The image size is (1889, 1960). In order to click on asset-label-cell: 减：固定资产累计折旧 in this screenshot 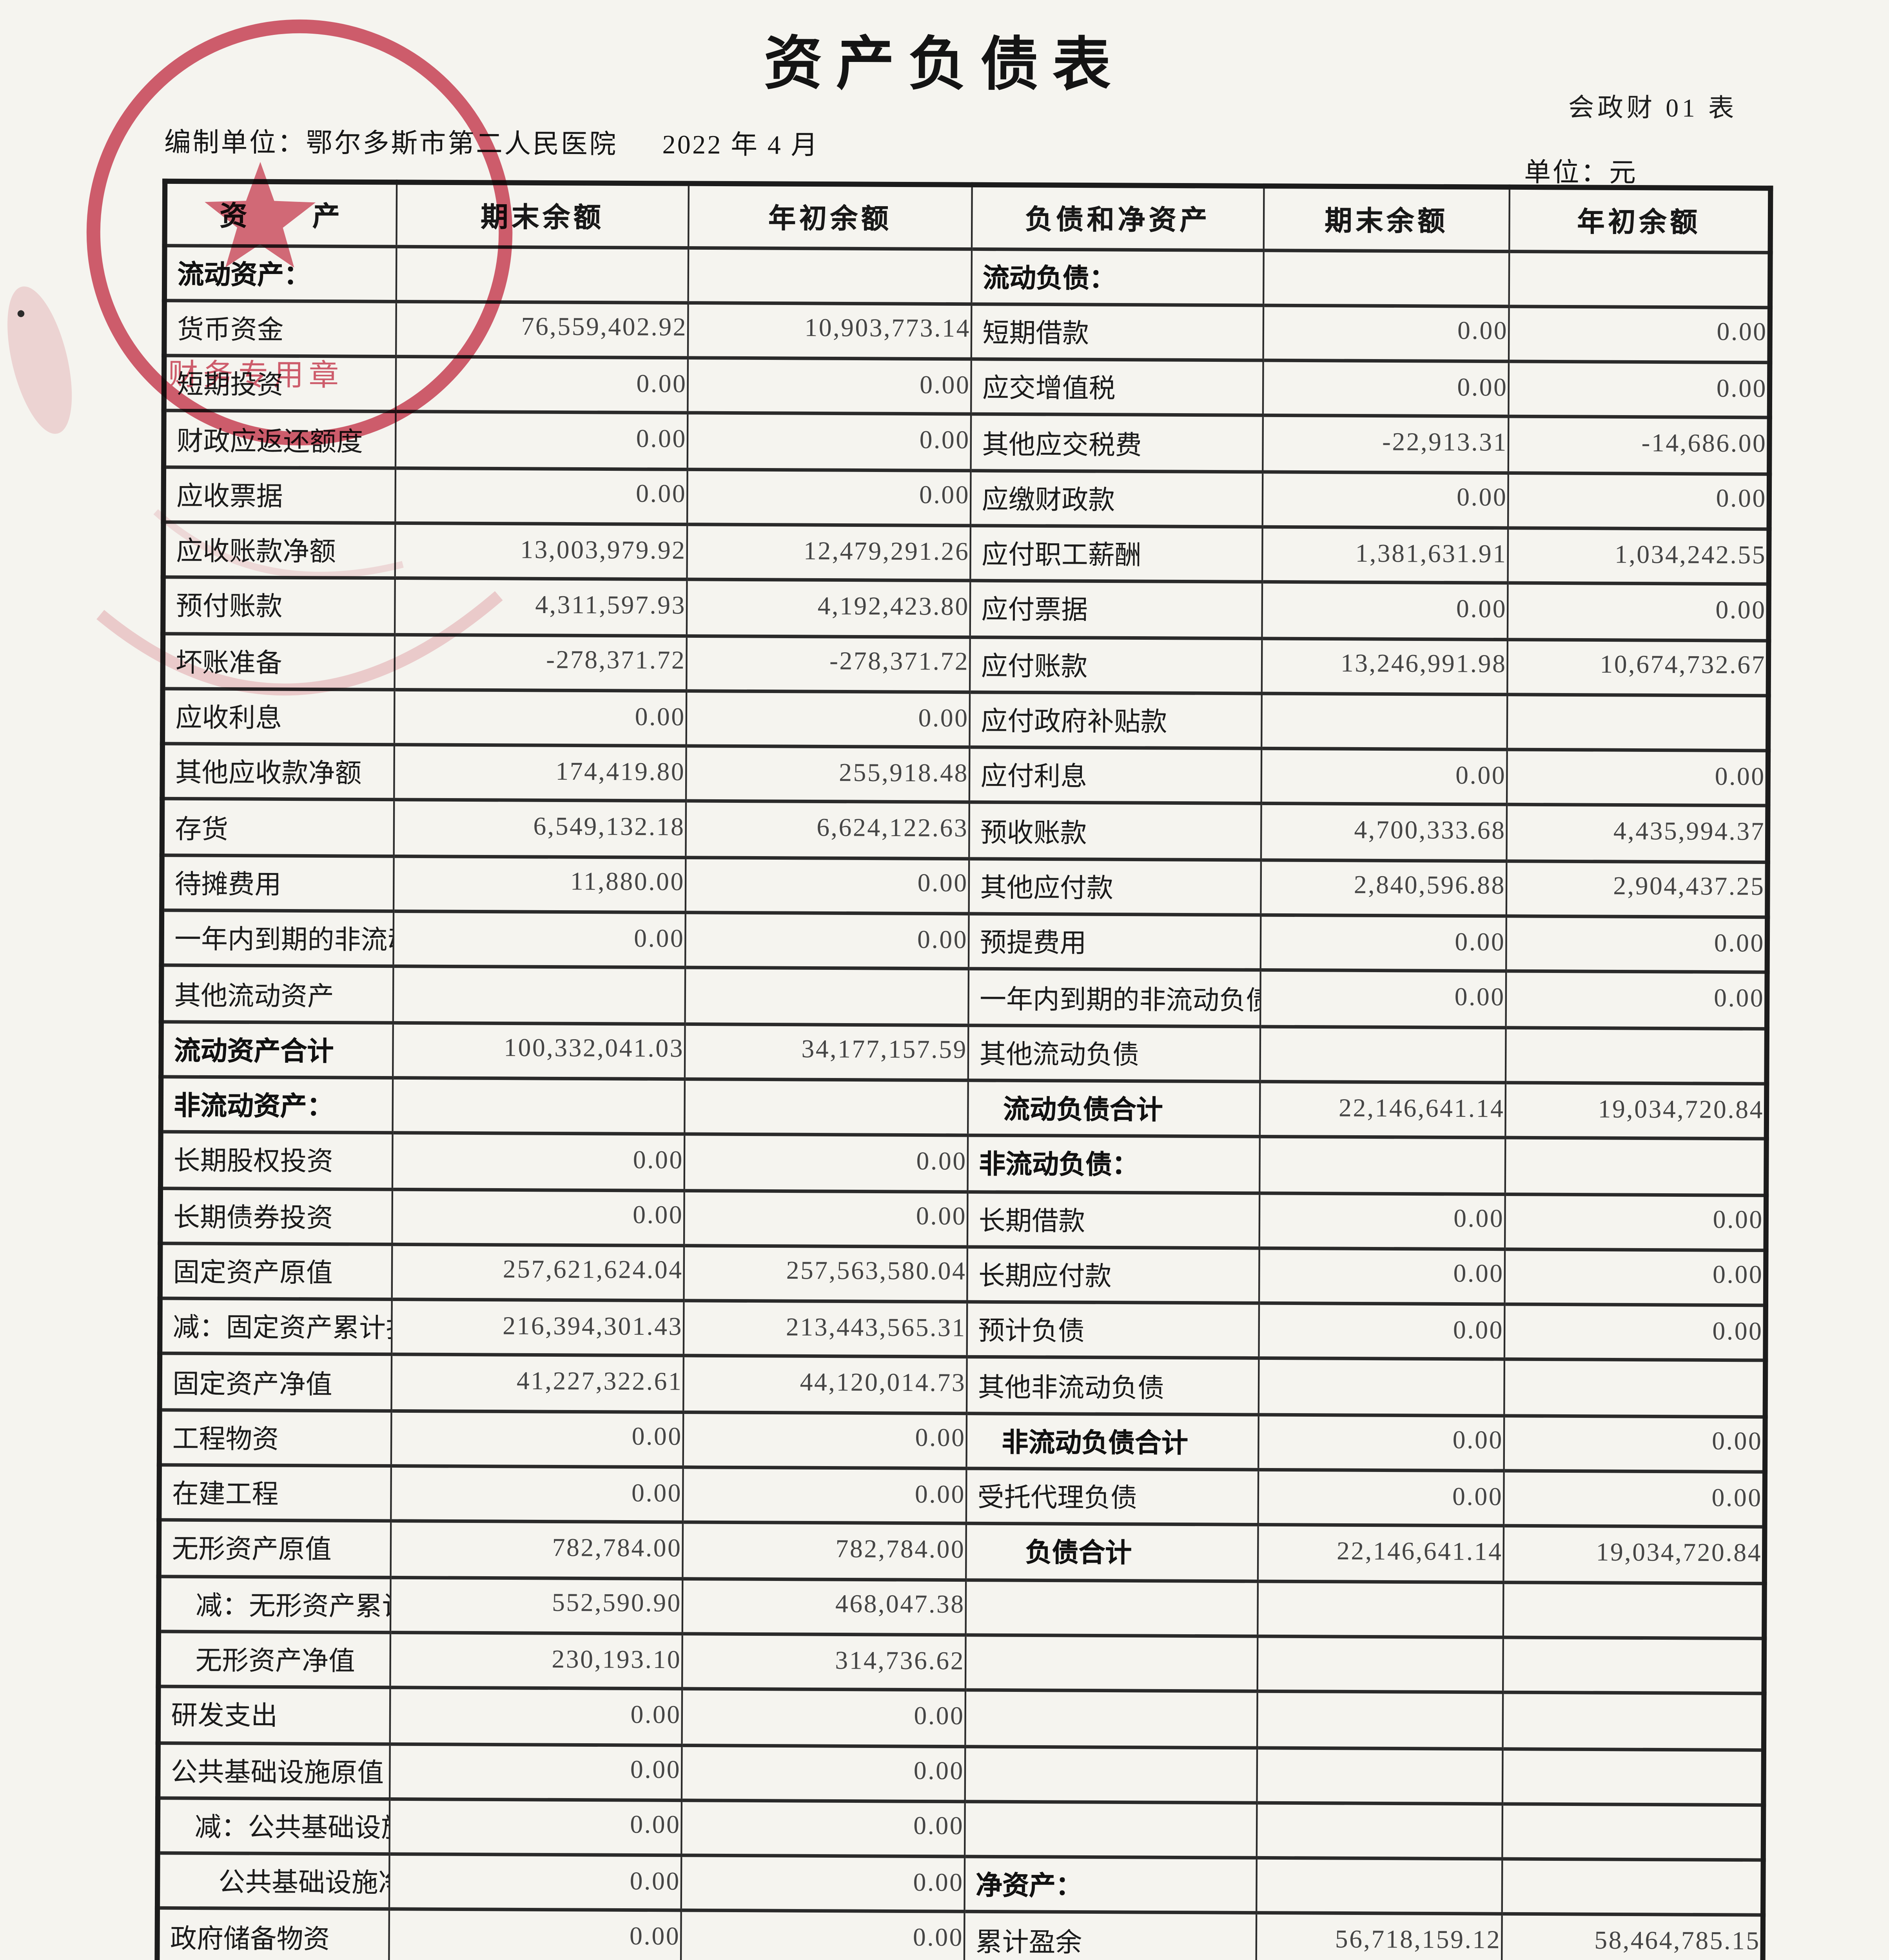, I will do `click(276, 1326)`.